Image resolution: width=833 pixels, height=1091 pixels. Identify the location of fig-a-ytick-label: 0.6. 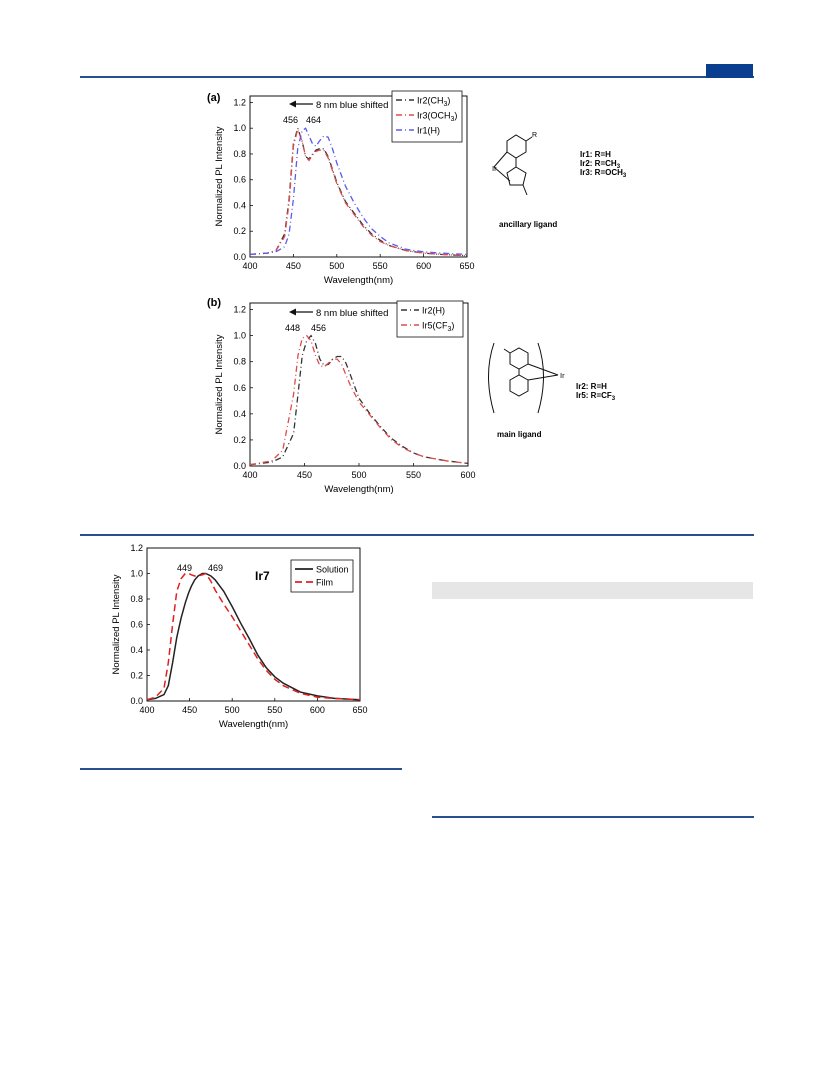
(239, 180).